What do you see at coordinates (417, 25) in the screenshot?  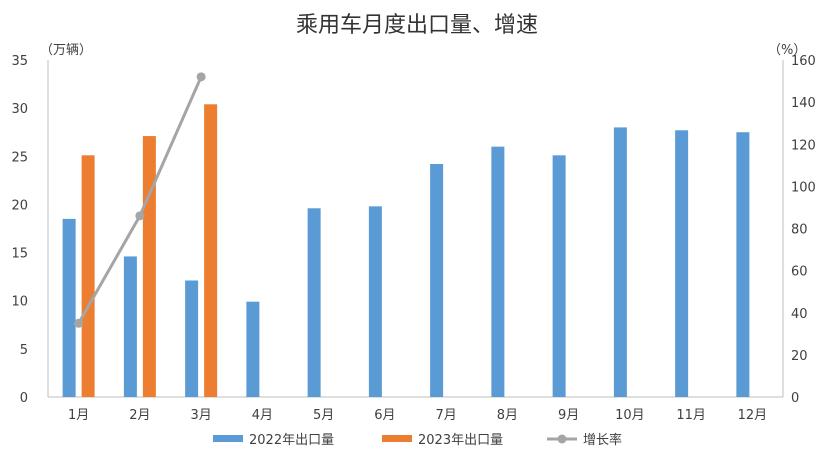 I see `chart-title: 乘用车月度出口量、增速` at bounding box center [417, 25].